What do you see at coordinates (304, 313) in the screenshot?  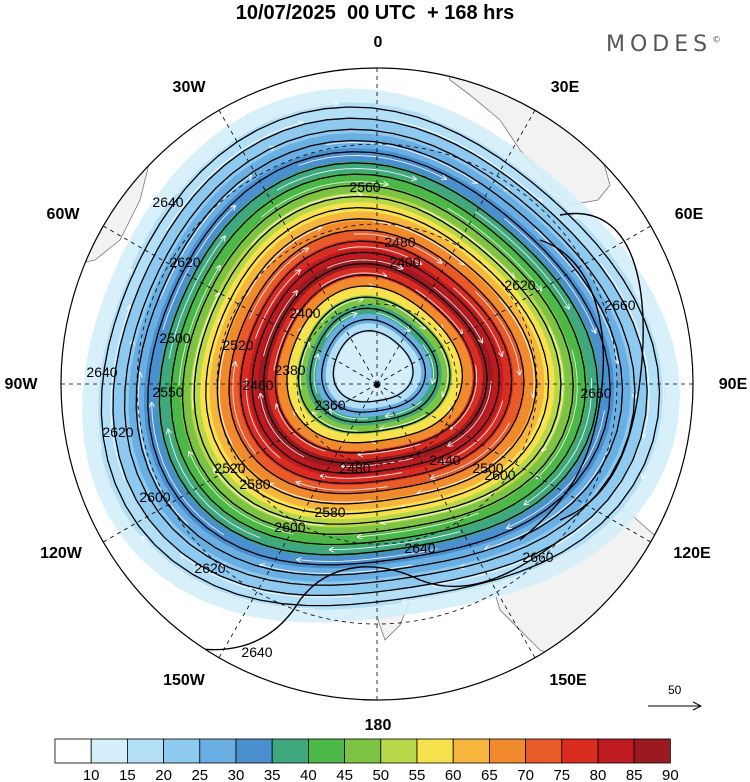 I see `contour-label-text: 2400` at bounding box center [304, 313].